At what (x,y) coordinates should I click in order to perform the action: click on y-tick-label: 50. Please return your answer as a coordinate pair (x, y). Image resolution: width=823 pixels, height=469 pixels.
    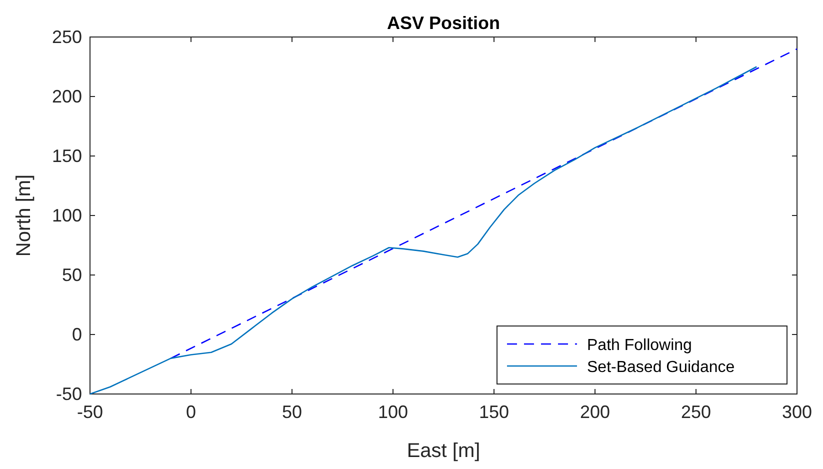
    Looking at the image, I should click on (72, 275).